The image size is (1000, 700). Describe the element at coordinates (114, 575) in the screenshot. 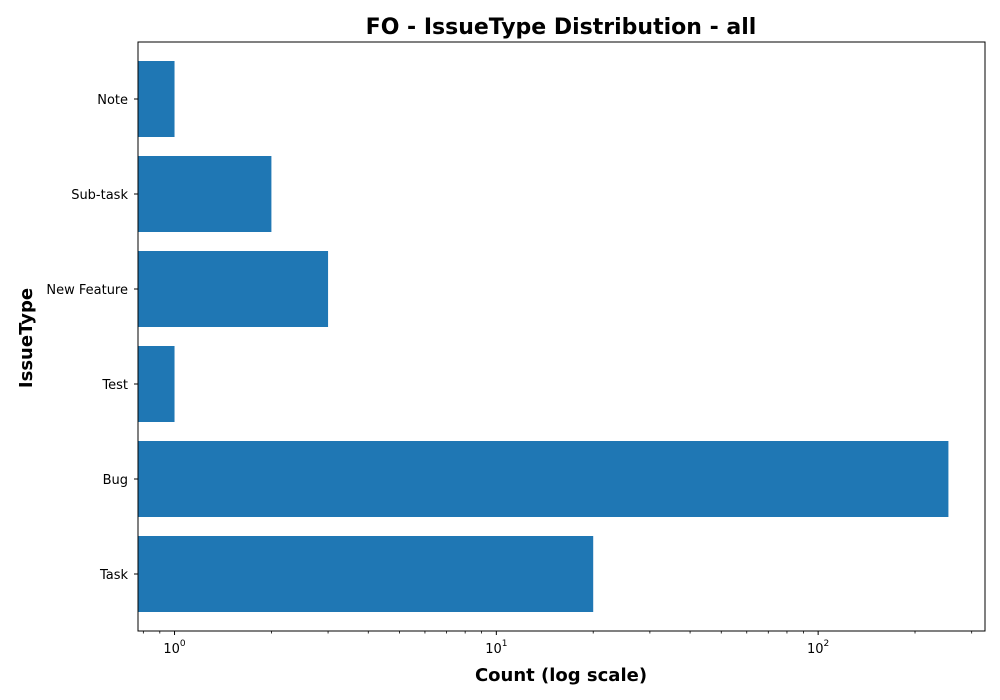

I see `y-tick-label-task: Task` at that location.